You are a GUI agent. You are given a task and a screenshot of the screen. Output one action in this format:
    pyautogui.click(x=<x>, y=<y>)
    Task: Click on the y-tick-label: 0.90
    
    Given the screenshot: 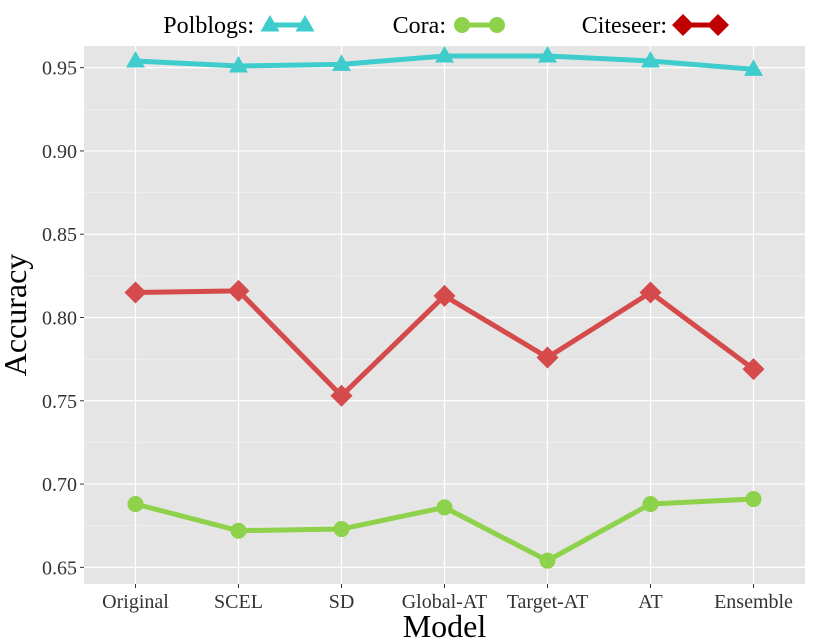 What is the action you would take?
    pyautogui.click(x=59, y=152)
    